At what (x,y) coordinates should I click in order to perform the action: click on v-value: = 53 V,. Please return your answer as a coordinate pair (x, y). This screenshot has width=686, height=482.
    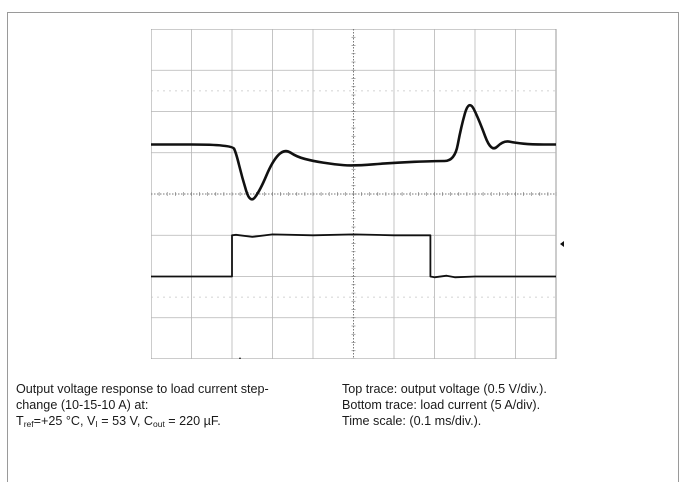
    Looking at the image, I should click on (120, 421).